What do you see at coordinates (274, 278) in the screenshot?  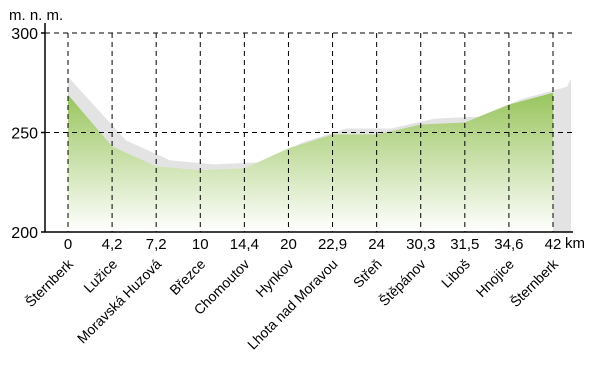 I see `place-label: Hynkov` at bounding box center [274, 278].